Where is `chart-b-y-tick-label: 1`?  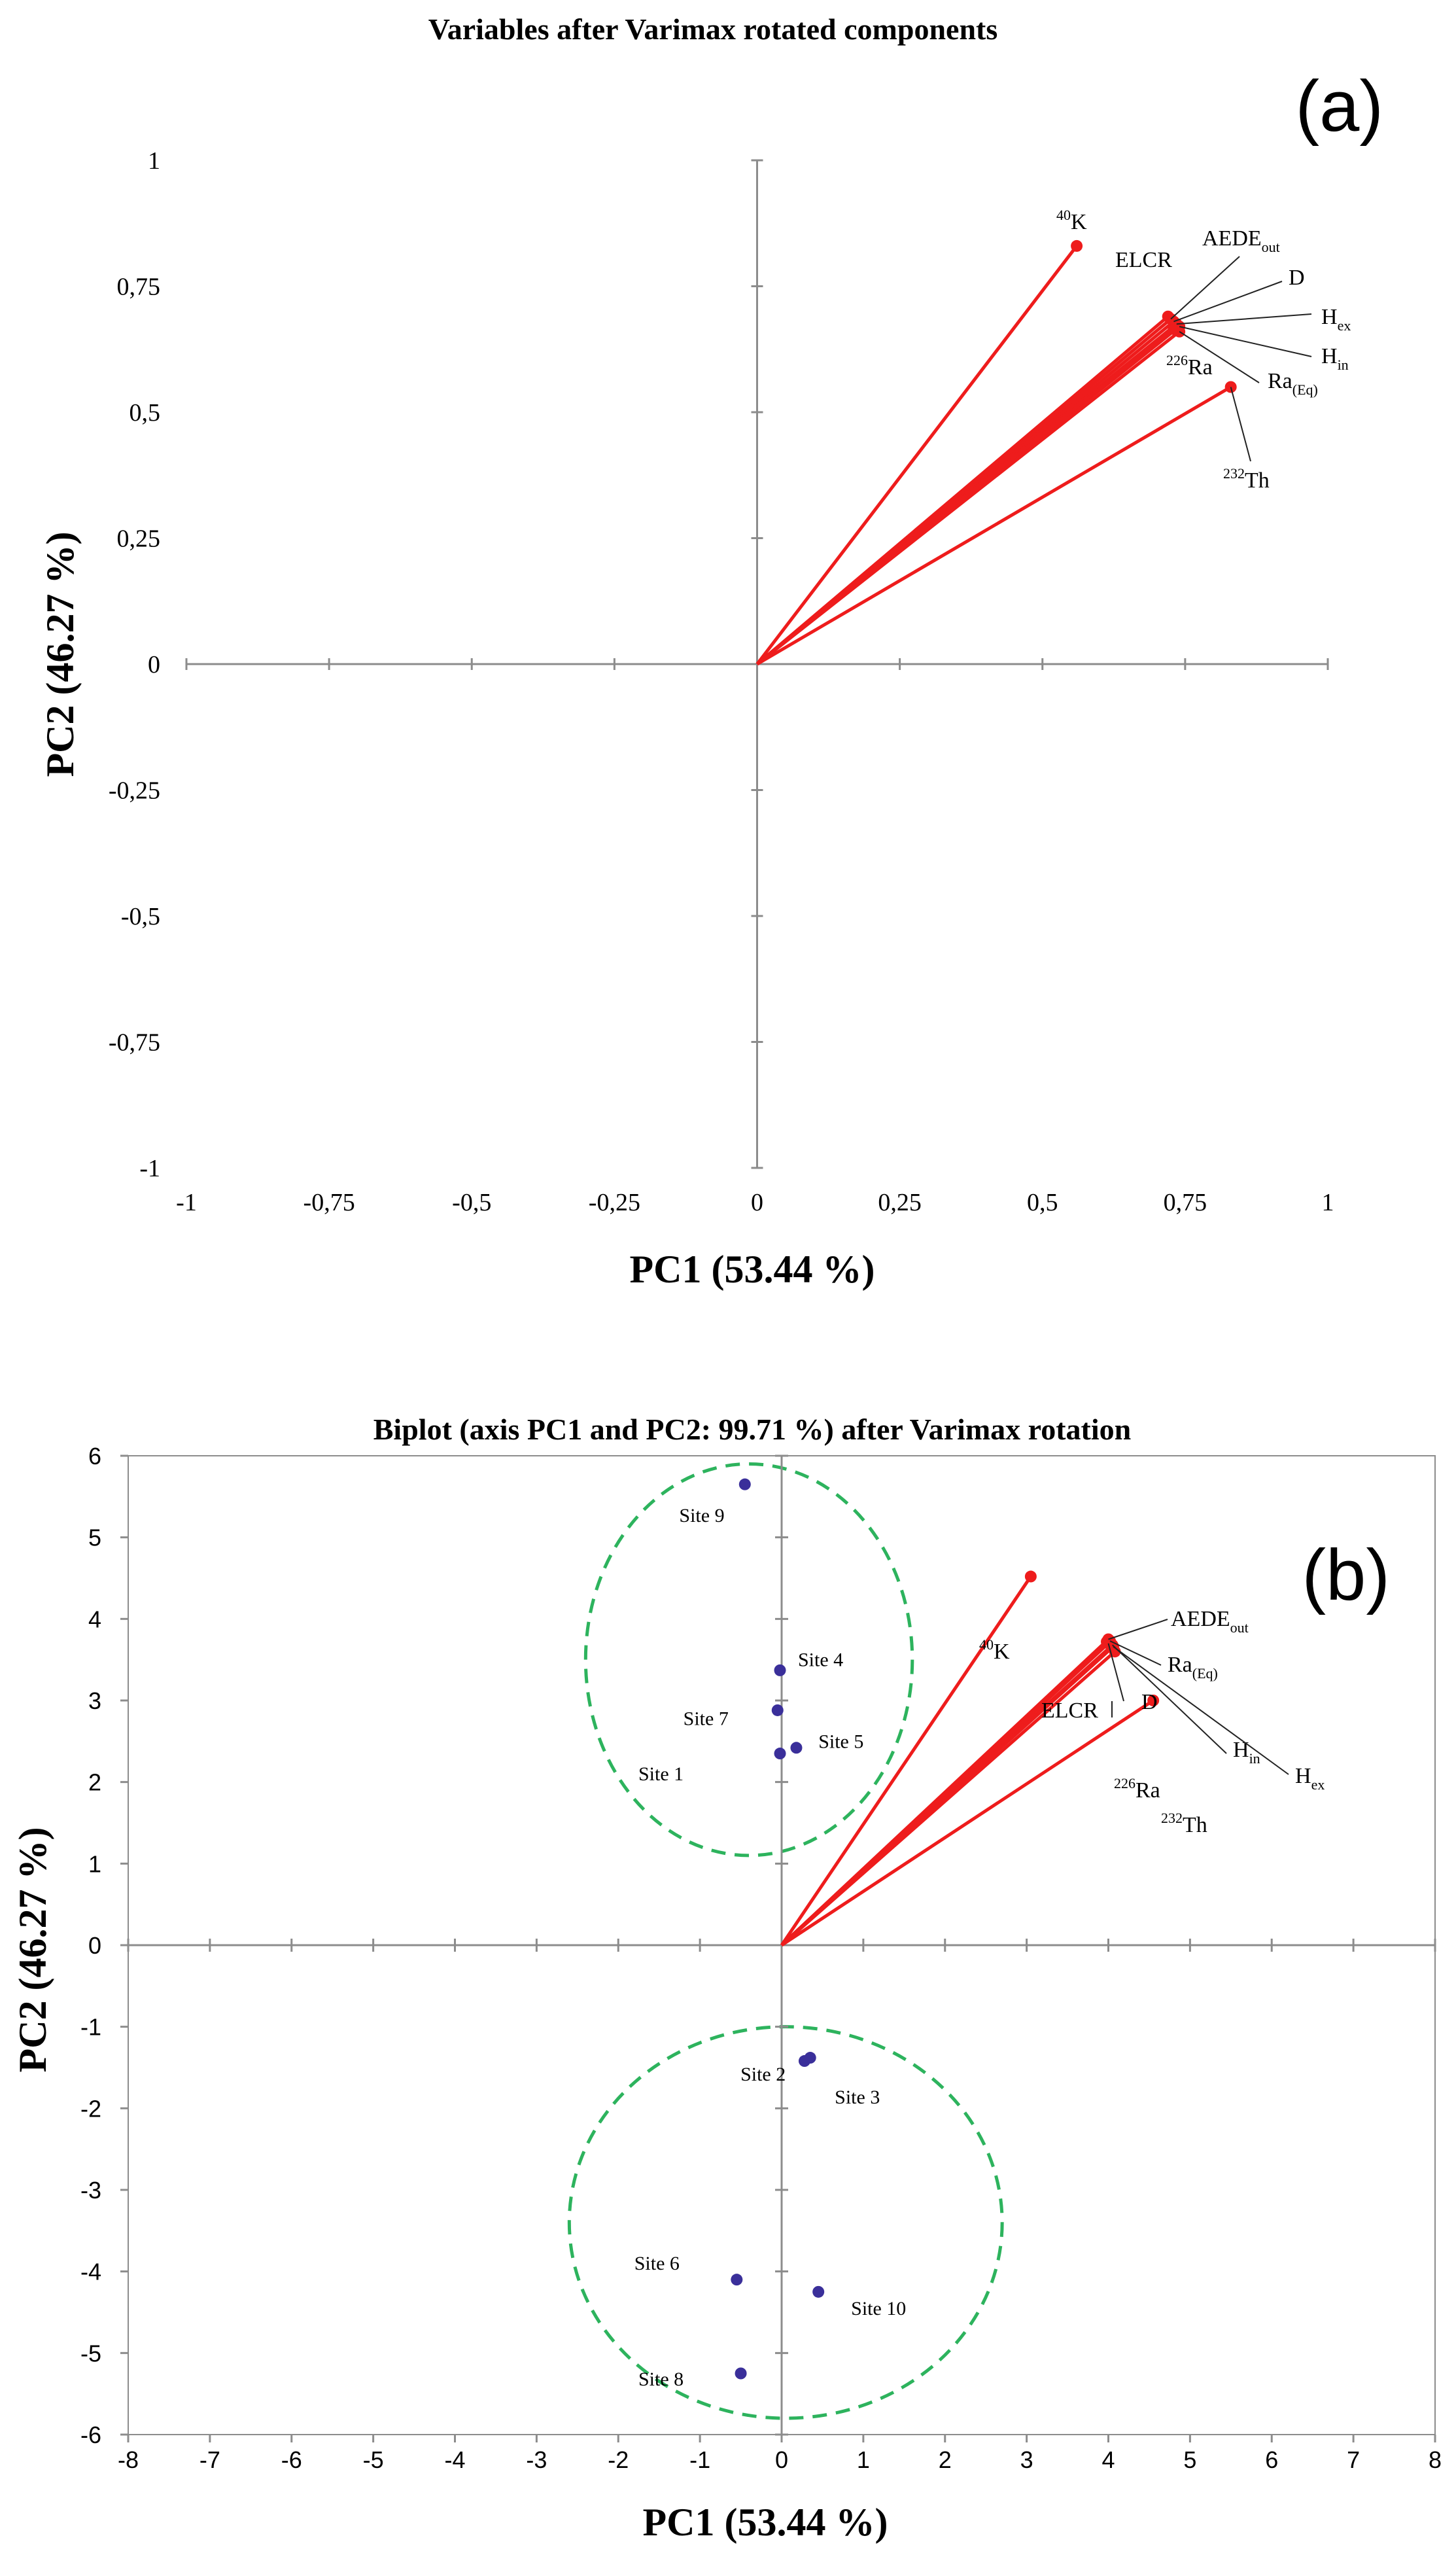 chart-b-y-tick-label: 1 is located at coordinates (94, 1864).